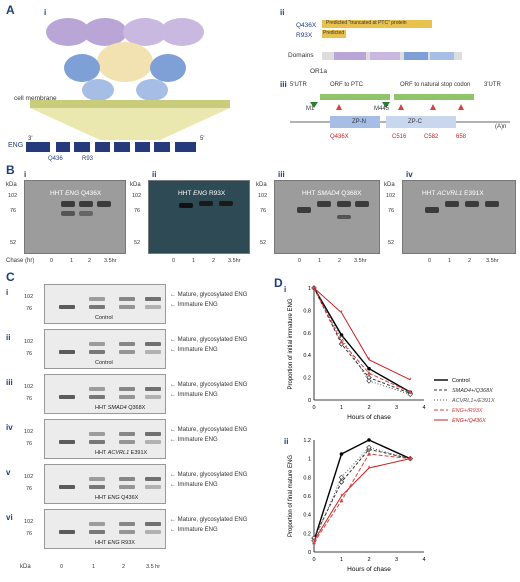 Image resolution: width=520 pixels, height=582 pixels. Describe the element at coordinates (459, 217) in the screenshot. I see `gel-iv-image` at that location.